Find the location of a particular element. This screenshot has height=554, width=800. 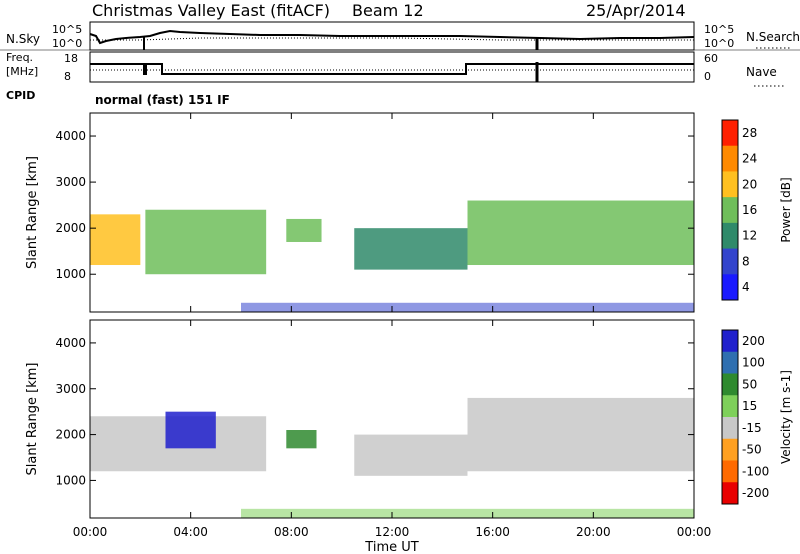

freq-line is located at coordinates (392, 69).